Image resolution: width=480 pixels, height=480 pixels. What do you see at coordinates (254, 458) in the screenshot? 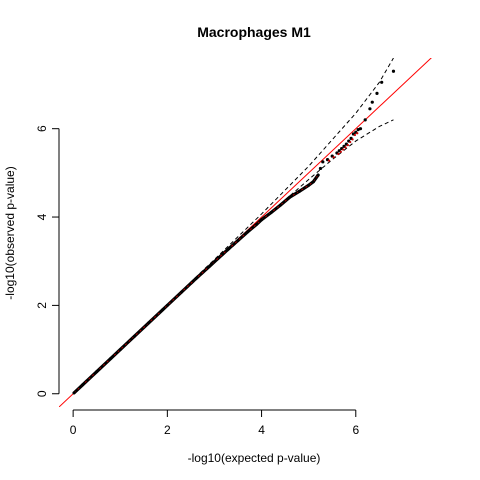
I see `x-axis-label: -log10(expected p-value)` at bounding box center [254, 458].